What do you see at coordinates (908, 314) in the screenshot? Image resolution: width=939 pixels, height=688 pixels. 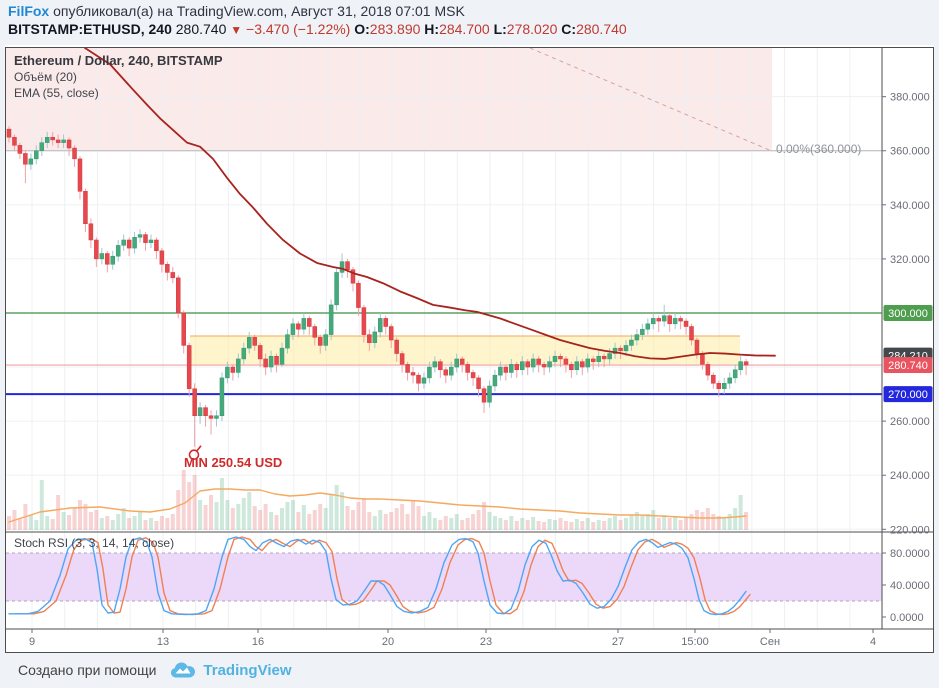 I see `price-badge-label: 300.000` at bounding box center [908, 314].